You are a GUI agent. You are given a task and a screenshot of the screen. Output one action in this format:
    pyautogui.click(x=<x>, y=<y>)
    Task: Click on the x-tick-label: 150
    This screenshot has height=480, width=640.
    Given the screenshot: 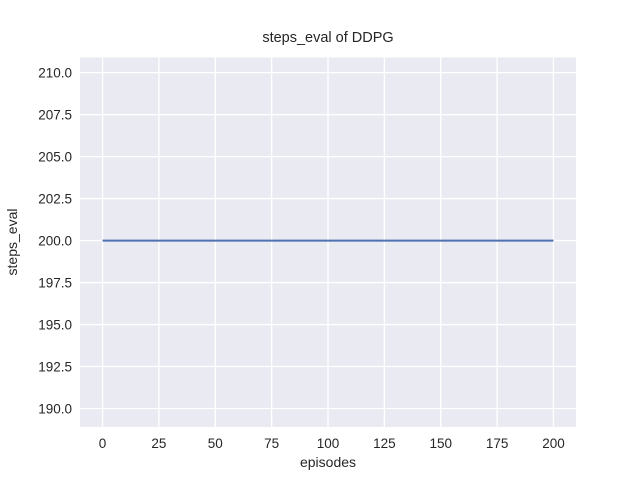 What is the action you would take?
    pyautogui.click(x=440, y=443)
    